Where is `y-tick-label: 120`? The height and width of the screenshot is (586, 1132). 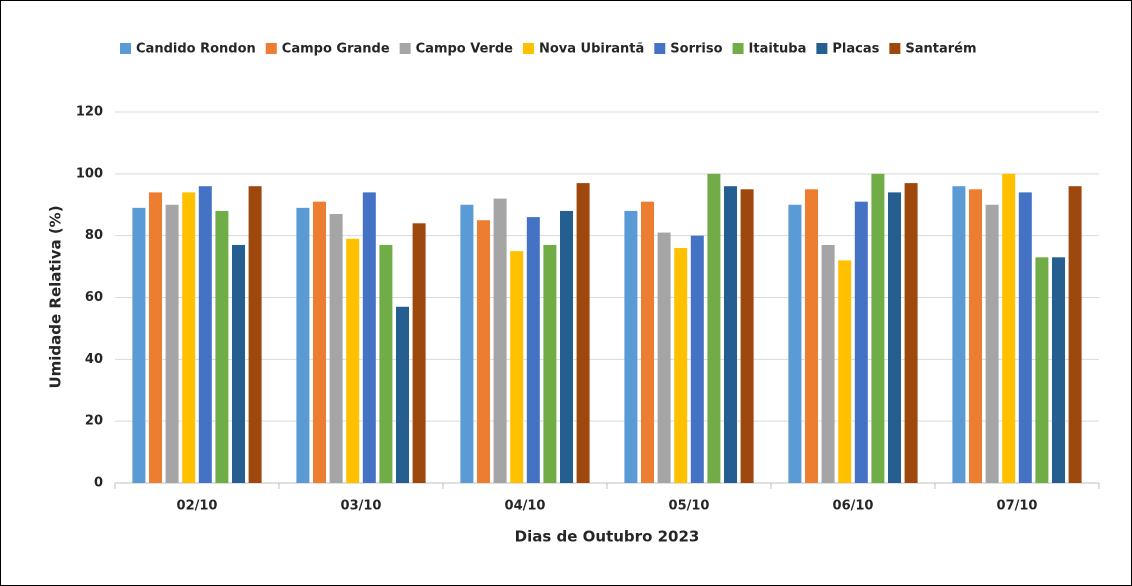
y-tick-label: 120 is located at coordinates (89, 112).